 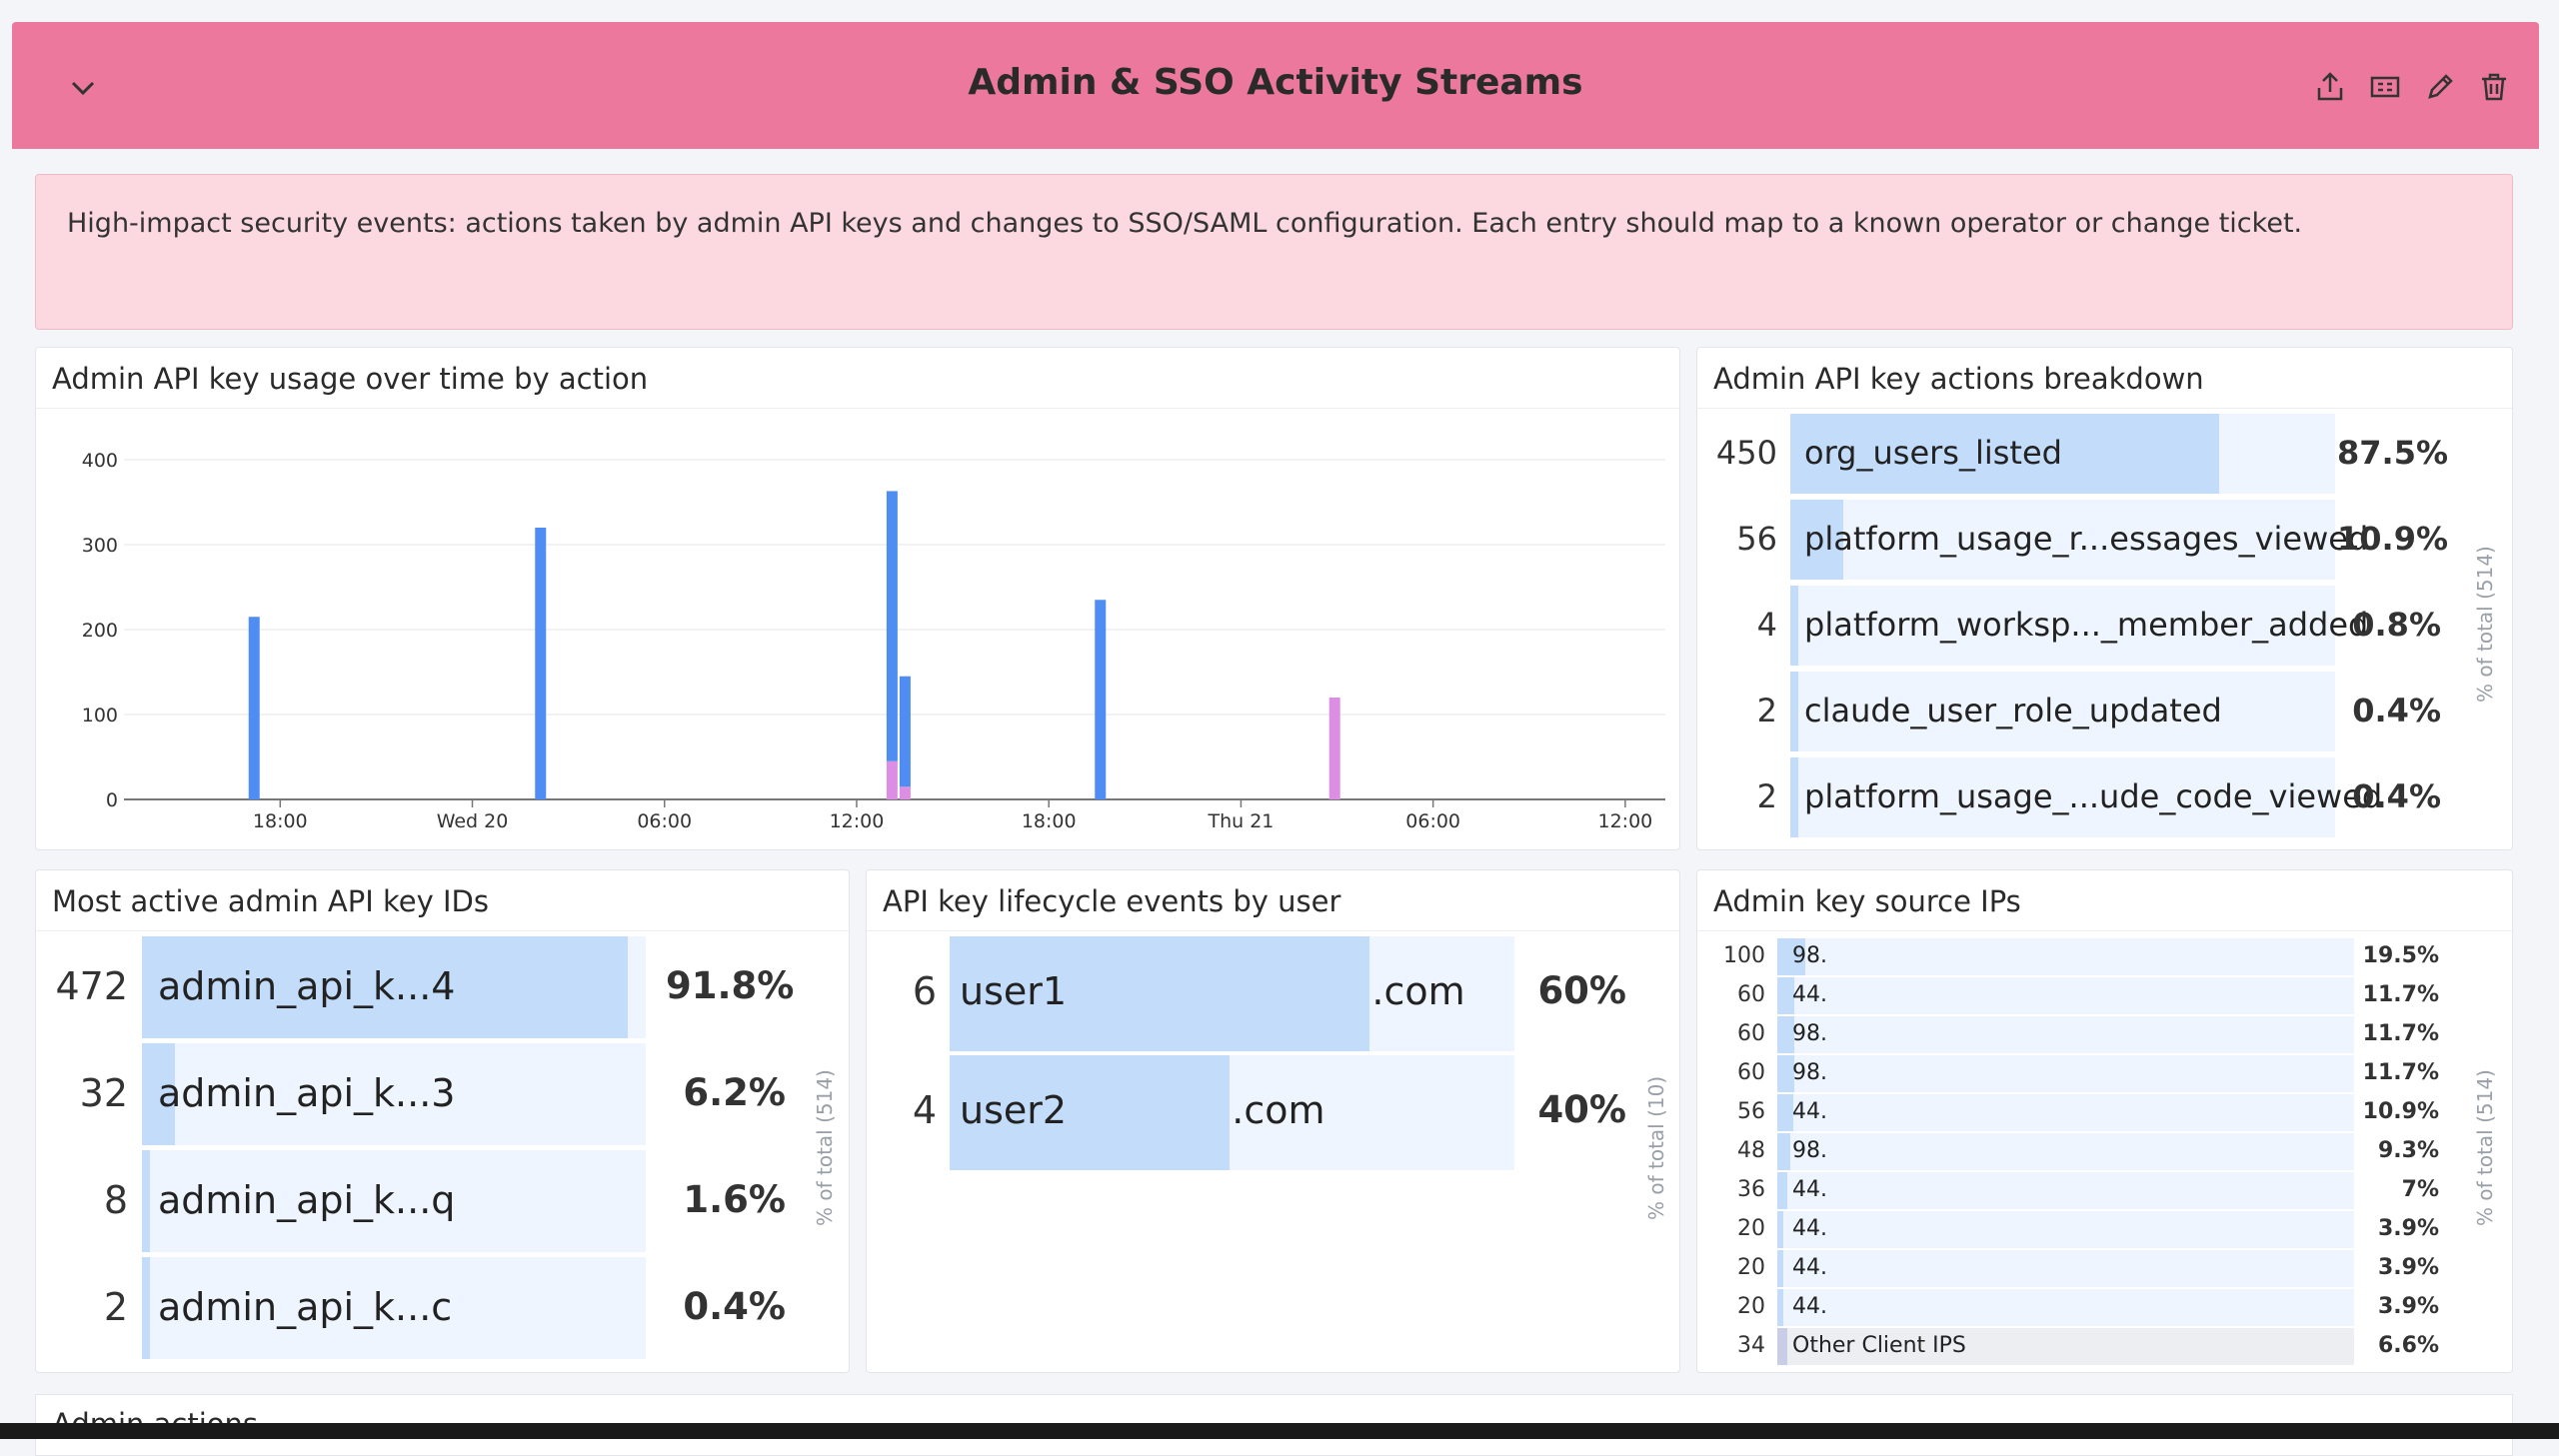 What do you see at coordinates (1014, 991) in the screenshot?
I see `row-label: user1` at bounding box center [1014, 991].